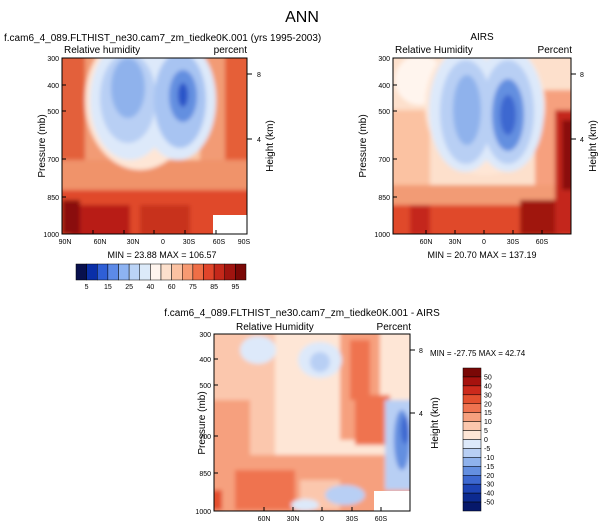 The width and height of the screenshot is (604, 529). Describe the element at coordinates (385, 147) in the screenshot. I see `panel-airs-y-ticks: 300 400 500 700 850 1000` at that location.